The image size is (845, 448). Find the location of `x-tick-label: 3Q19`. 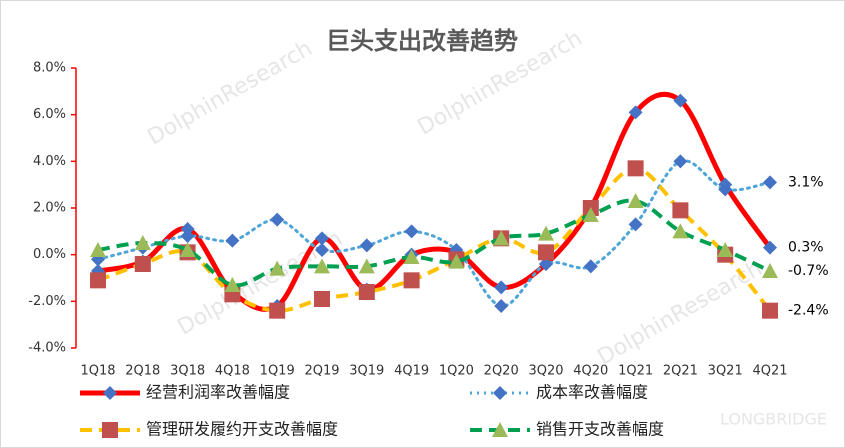

x-tick-label: 3Q19 is located at coordinates (366, 371).